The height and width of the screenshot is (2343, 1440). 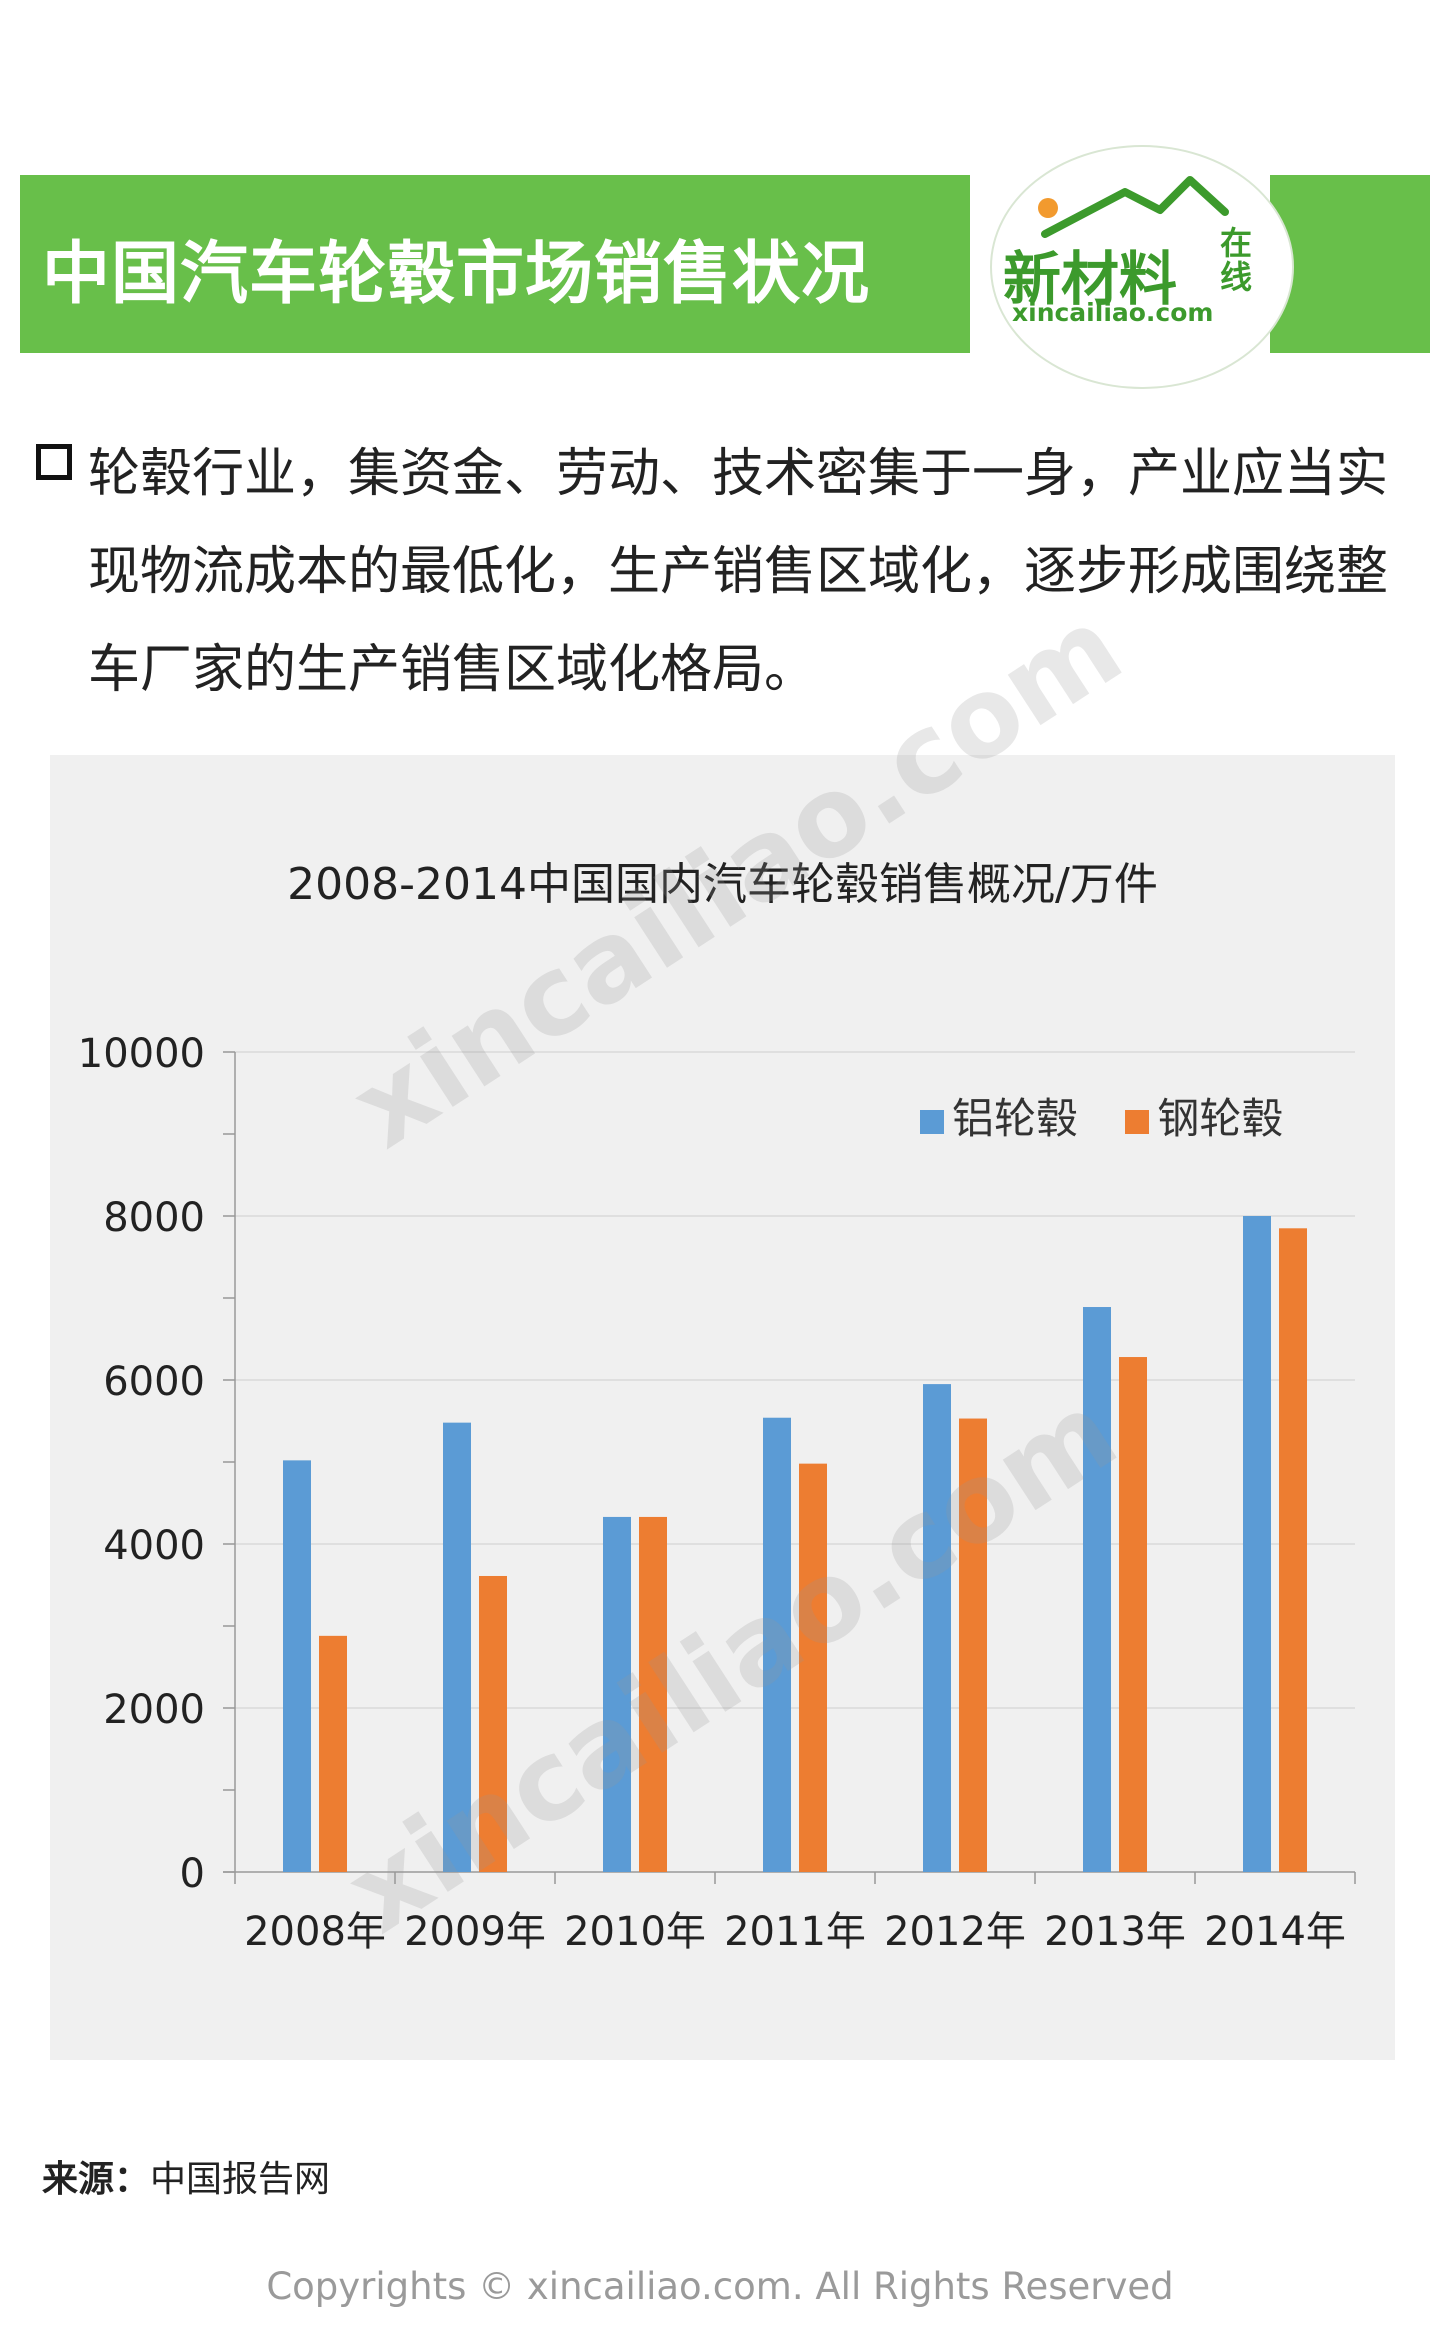 I want to click on bullet-square-icon, so click(x=54, y=462).